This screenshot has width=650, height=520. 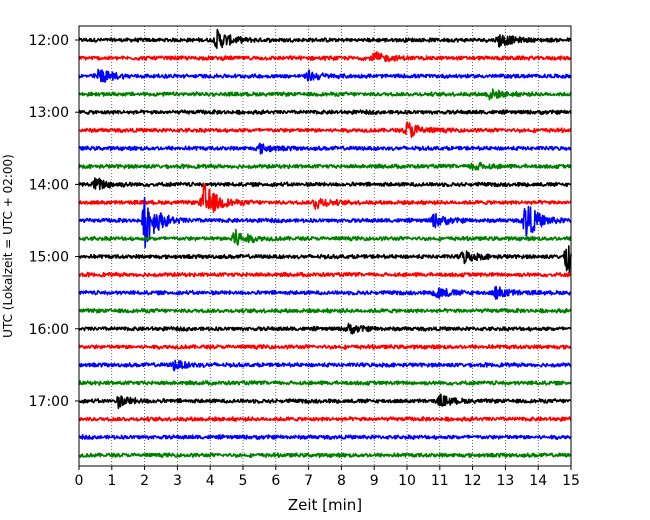 What do you see at coordinates (177, 481) in the screenshot?
I see `x-tick-label-3: 3` at bounding box center [177, 481].